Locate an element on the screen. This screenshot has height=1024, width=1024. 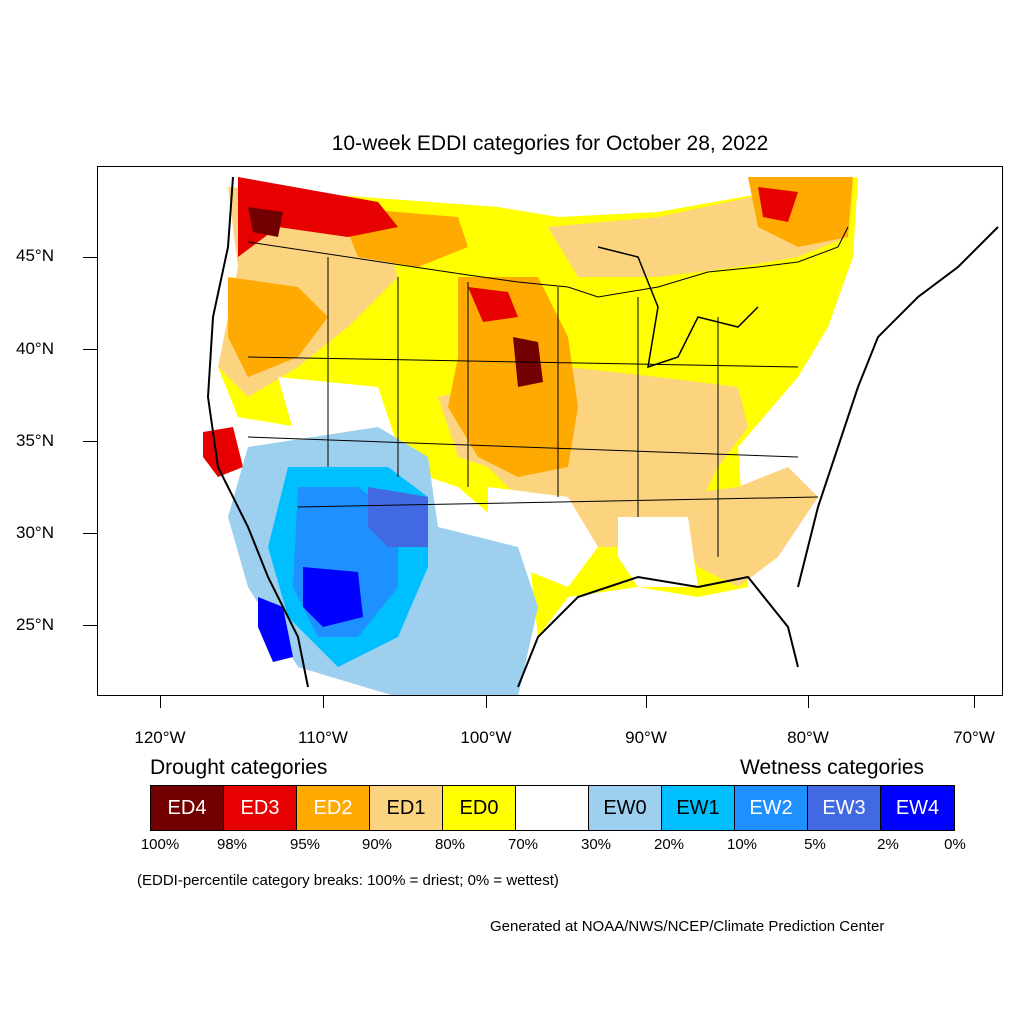
break-label: 100% is located at coordinates (160, 844).